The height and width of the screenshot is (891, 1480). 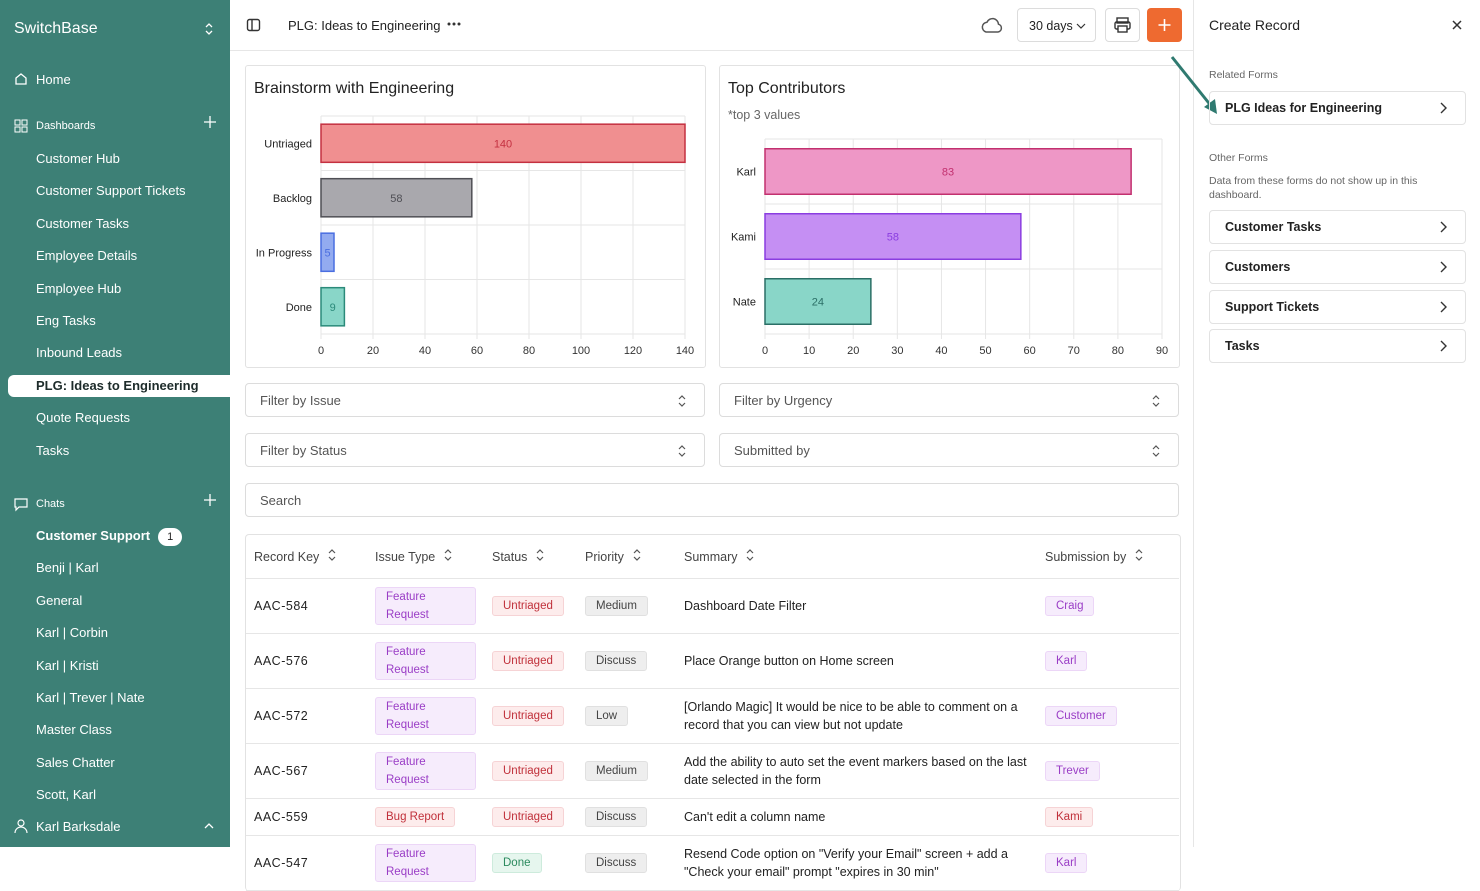 What do you see at coordinates (1337, 108) in the screenshot?
I see `form-button: PLG Ideas for Engineering` at bounding box center [1337, 108].